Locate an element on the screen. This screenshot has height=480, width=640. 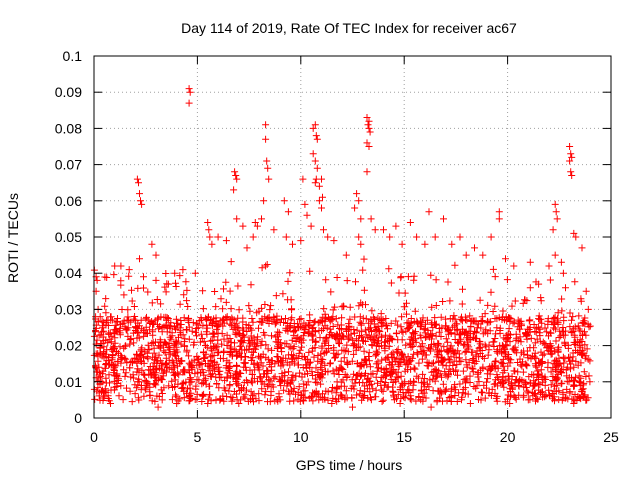
x-tick-label: 5 is located at coordinates (198, 437).